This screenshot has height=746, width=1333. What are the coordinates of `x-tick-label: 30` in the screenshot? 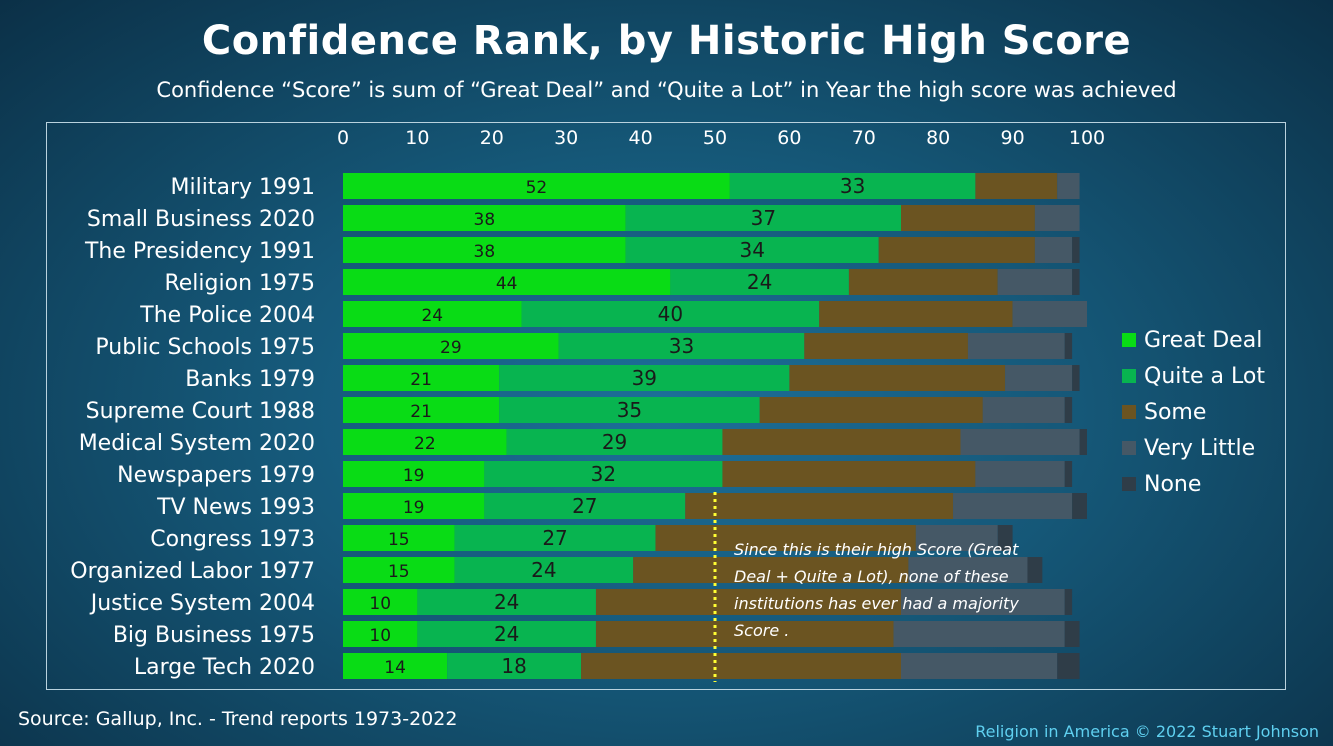 It's located at (566, 138).